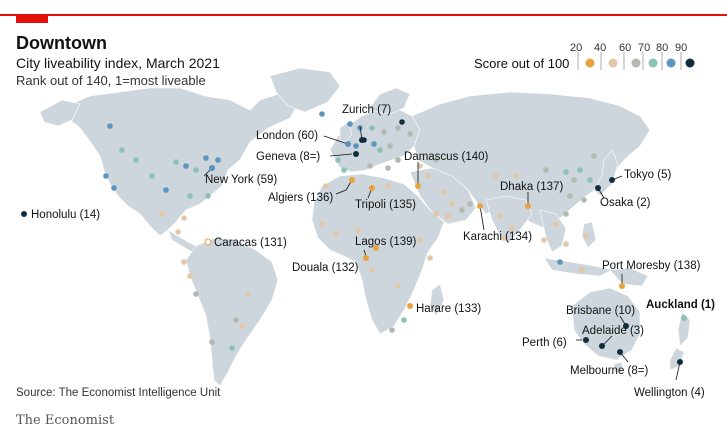 This screenshot has width=727, height=447. What do you see at coordinates (232, 312) in the screenshot?
I see `south-america-landmass` at bounding box center [232, 312].